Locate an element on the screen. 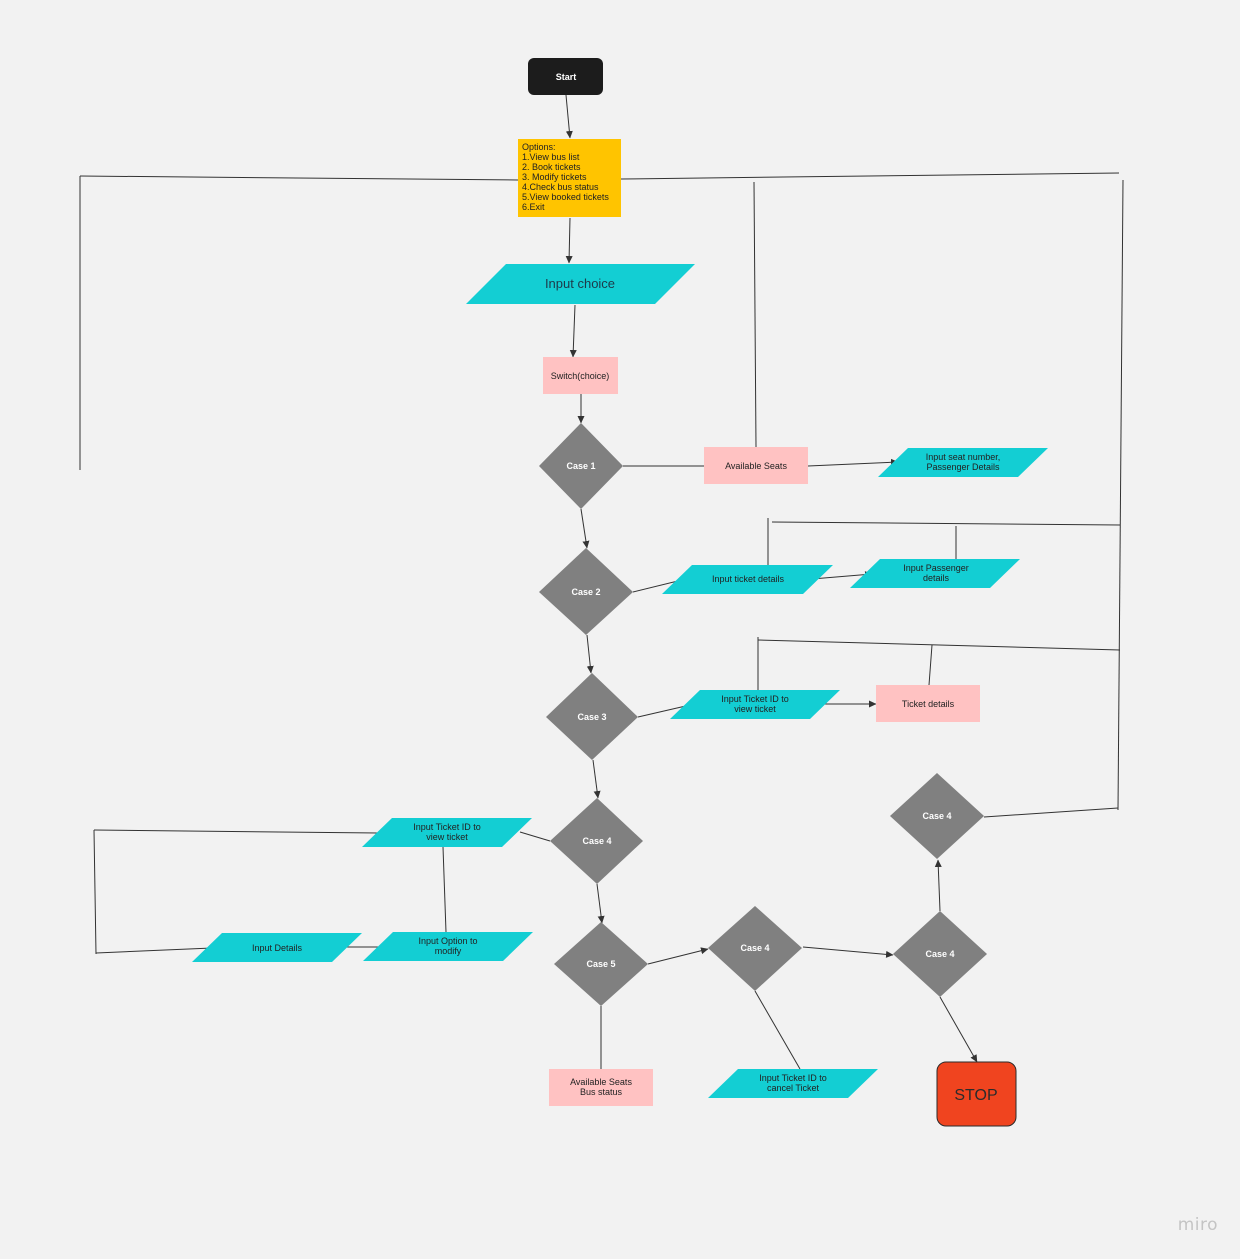  options-line-5: 5.View booked tickets is located at coordinates (565, 197).